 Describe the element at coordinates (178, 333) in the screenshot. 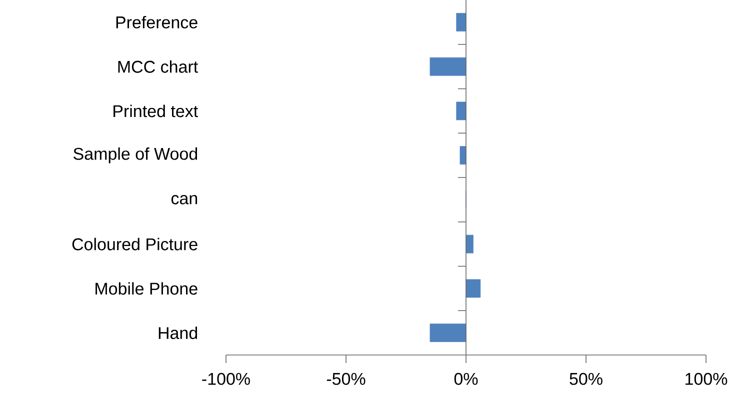

I see `y-tick-label: Hand` at that location.